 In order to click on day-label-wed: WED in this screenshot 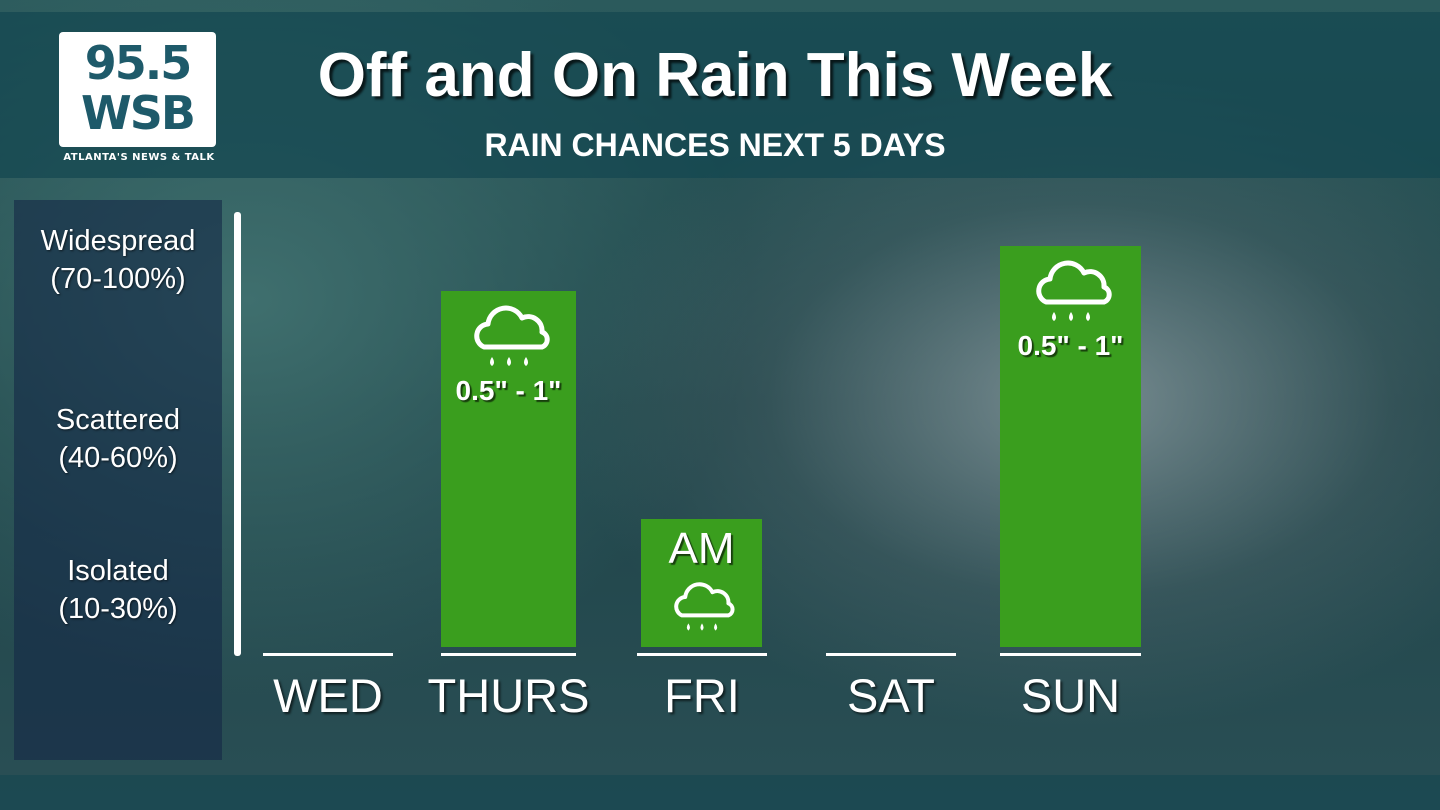, I will do `click(328, 695)`.